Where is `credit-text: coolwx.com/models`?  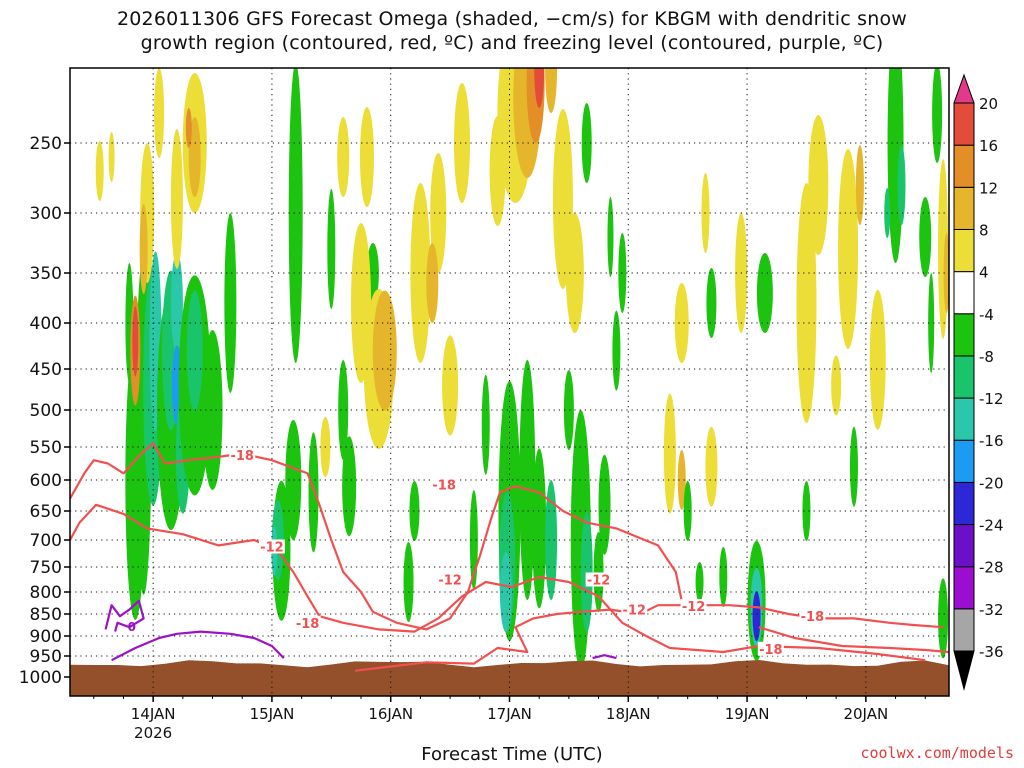 credit-text: coolwx.com/models is located at coordinates (937, 753).